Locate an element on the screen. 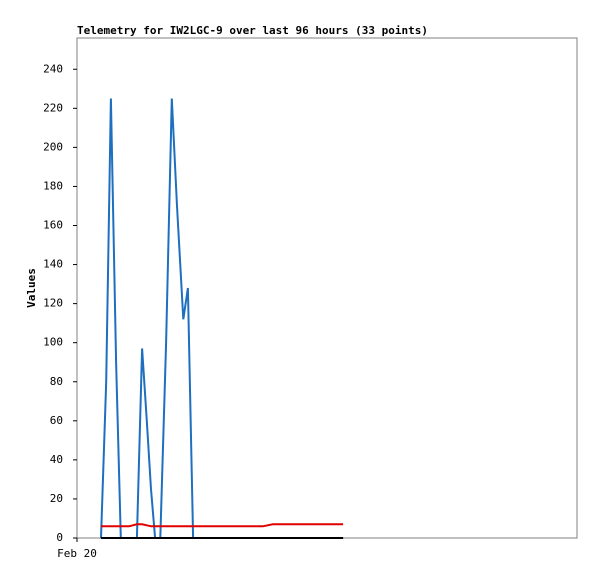 This screenshot has width=597, height=579. y-tick-label: 220 is located at coordinates (53, 107).